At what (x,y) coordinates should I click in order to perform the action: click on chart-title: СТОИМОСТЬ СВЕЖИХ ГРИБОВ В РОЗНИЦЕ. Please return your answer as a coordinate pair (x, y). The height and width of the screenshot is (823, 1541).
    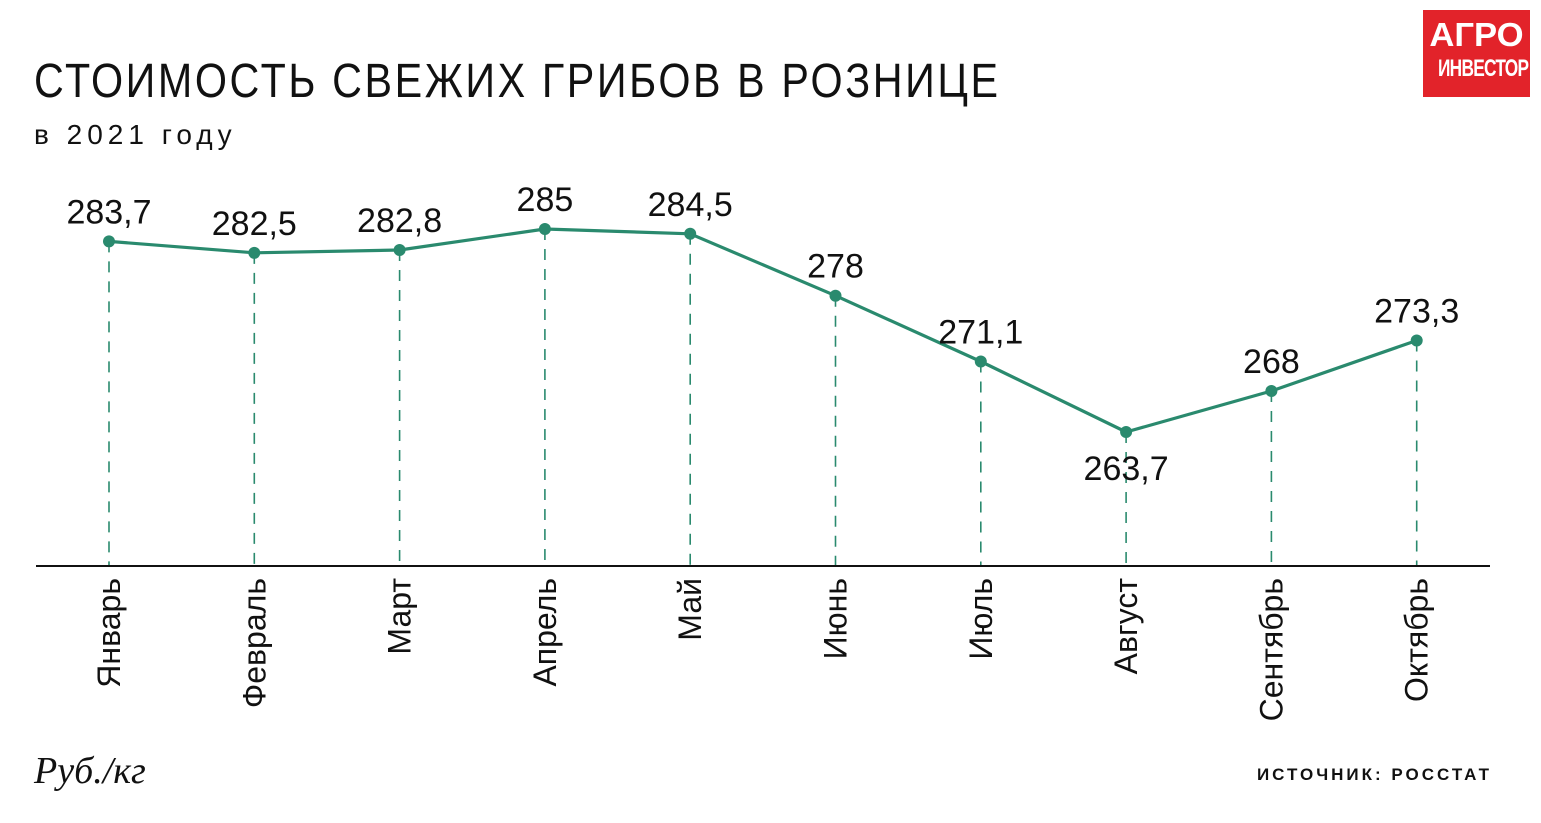
    Looking at the image, I should click on (517, 81).